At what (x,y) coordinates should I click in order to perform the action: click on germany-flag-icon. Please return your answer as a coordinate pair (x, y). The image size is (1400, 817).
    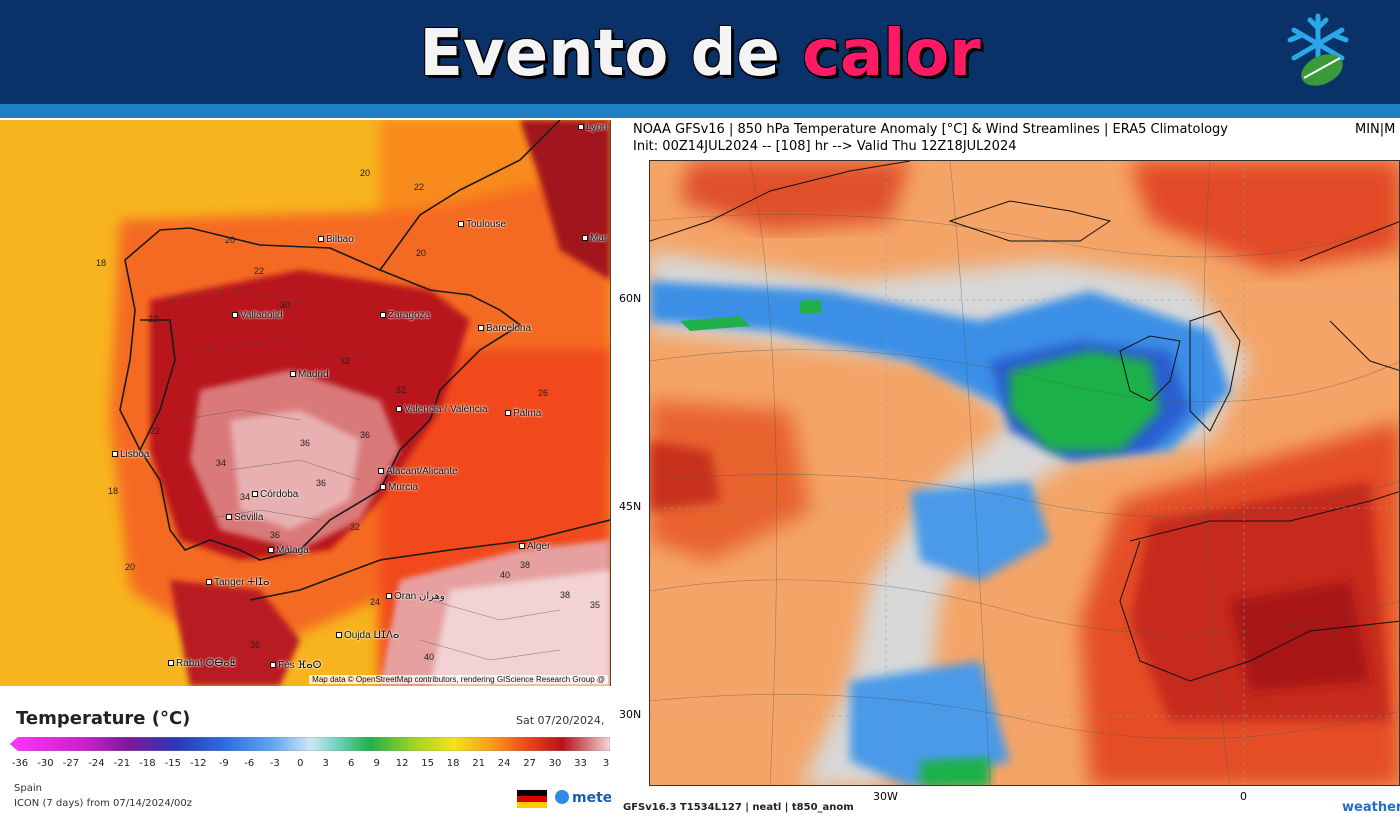
    Looking at the image, I should click on (532, 799).